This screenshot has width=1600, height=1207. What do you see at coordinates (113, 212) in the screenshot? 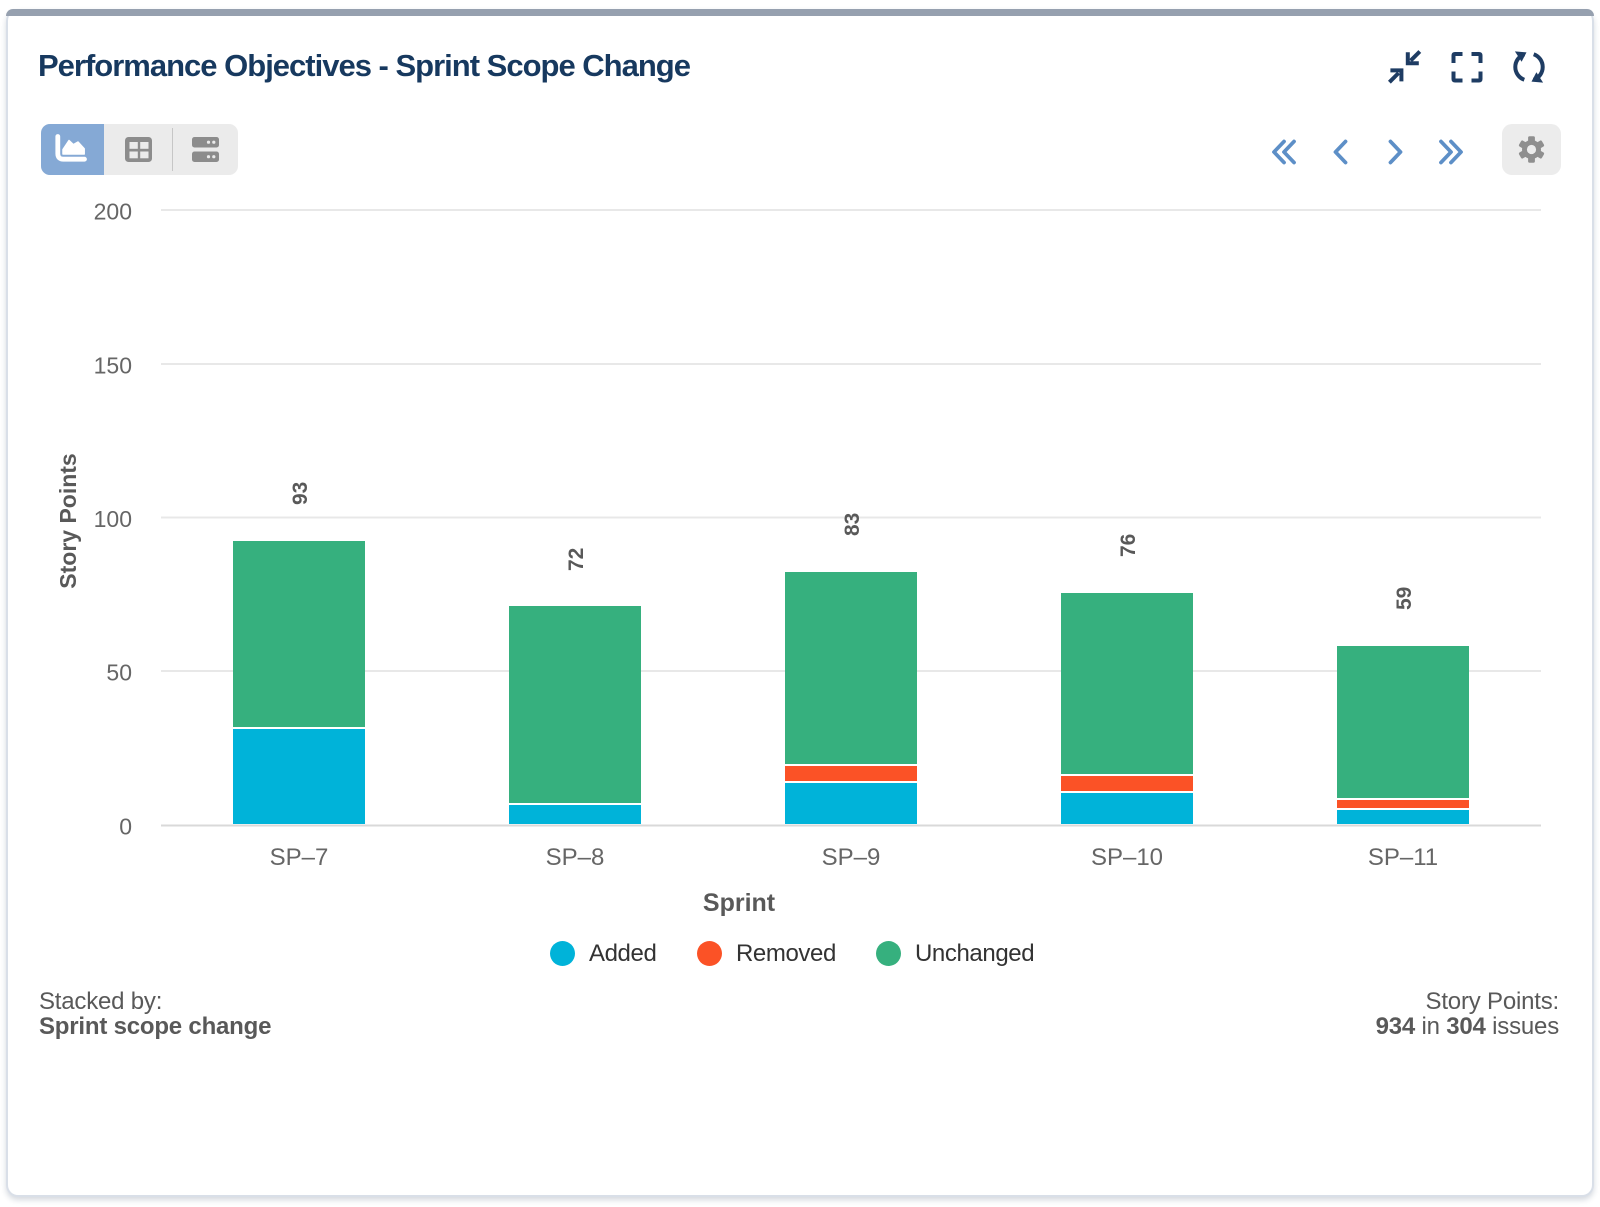
I see `svg-text: 200` at bounding box center [113, 212].